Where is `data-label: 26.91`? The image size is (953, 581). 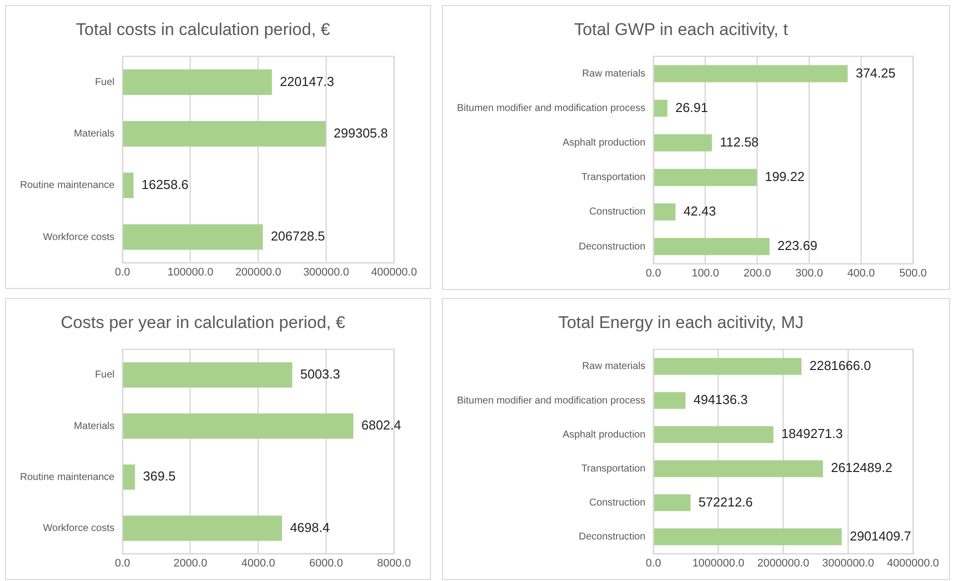 data-label: 26.91 is located at coordinates (691, 107).